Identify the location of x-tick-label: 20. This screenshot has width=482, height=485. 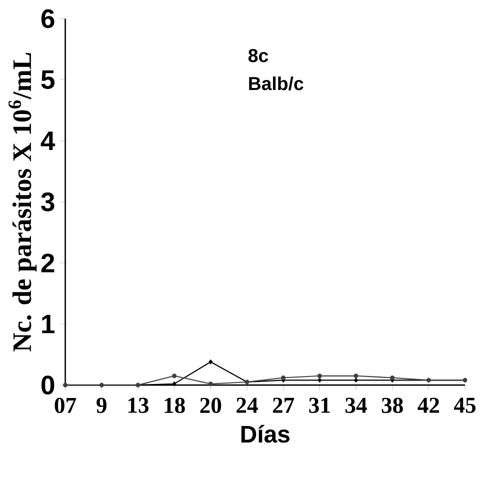
(210, 406).